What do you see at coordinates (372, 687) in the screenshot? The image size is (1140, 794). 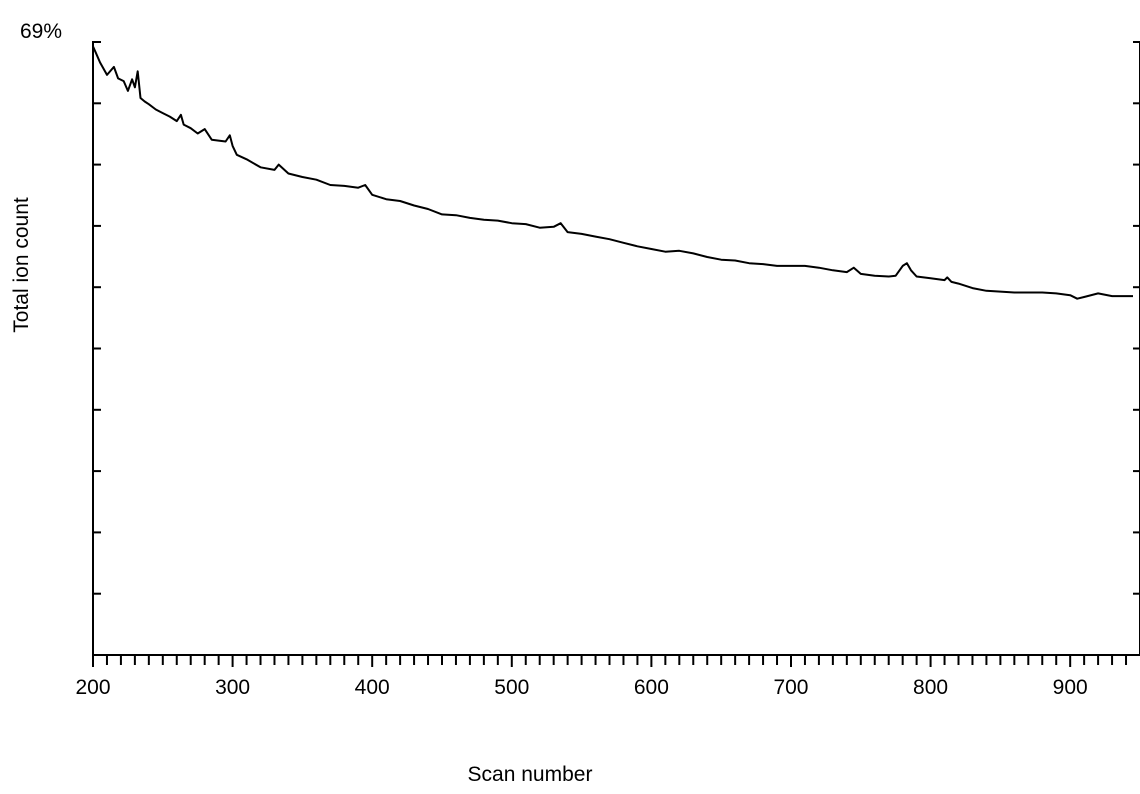 I see `x-tick-label: 400` at bounding box center [372, 687].